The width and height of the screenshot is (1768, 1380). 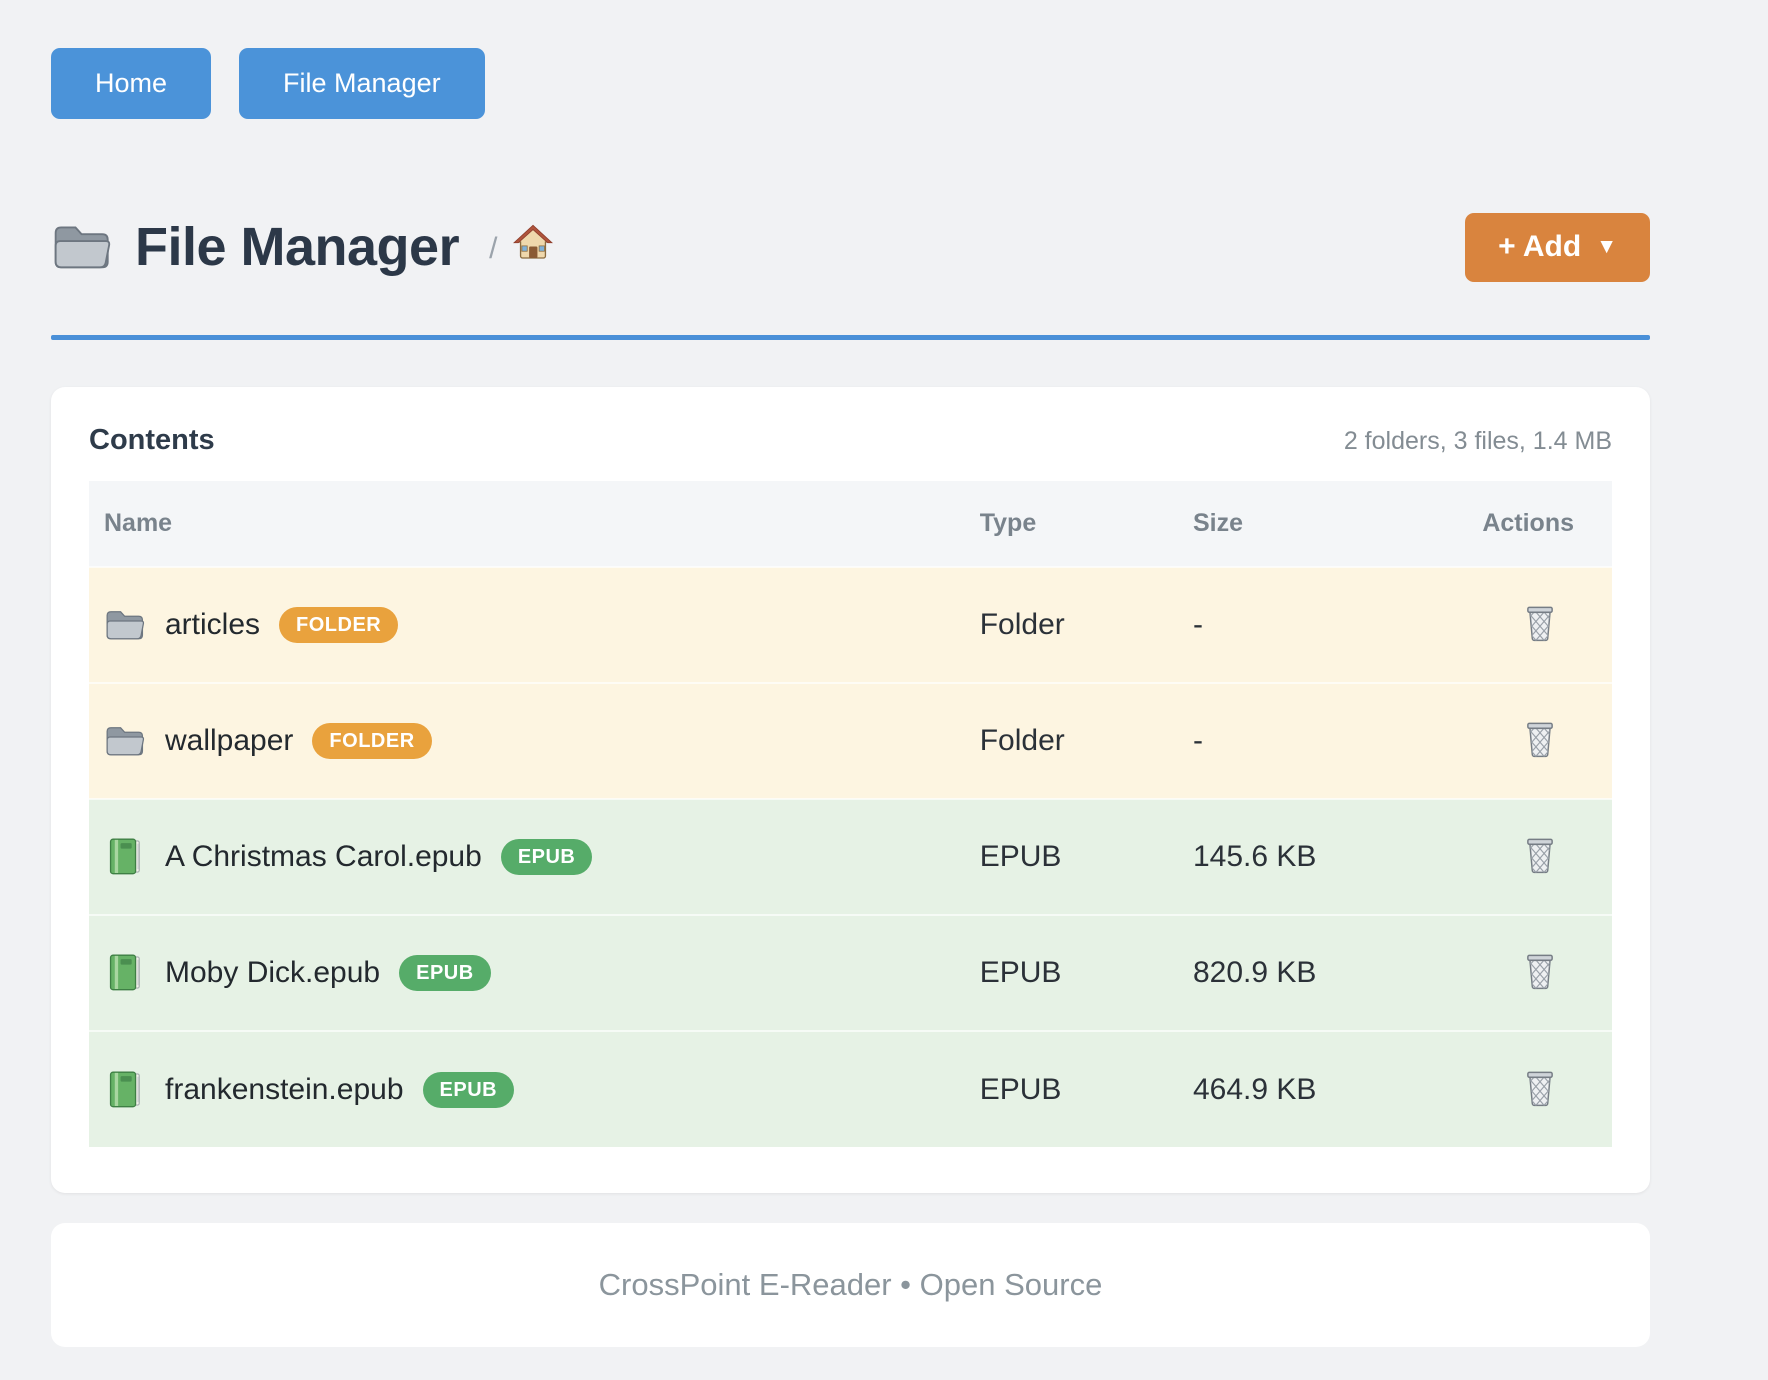 I want to click on table-row: frankenstein.epub EPUB EPUB 464.9 KB, so click(x=850, y=1088).